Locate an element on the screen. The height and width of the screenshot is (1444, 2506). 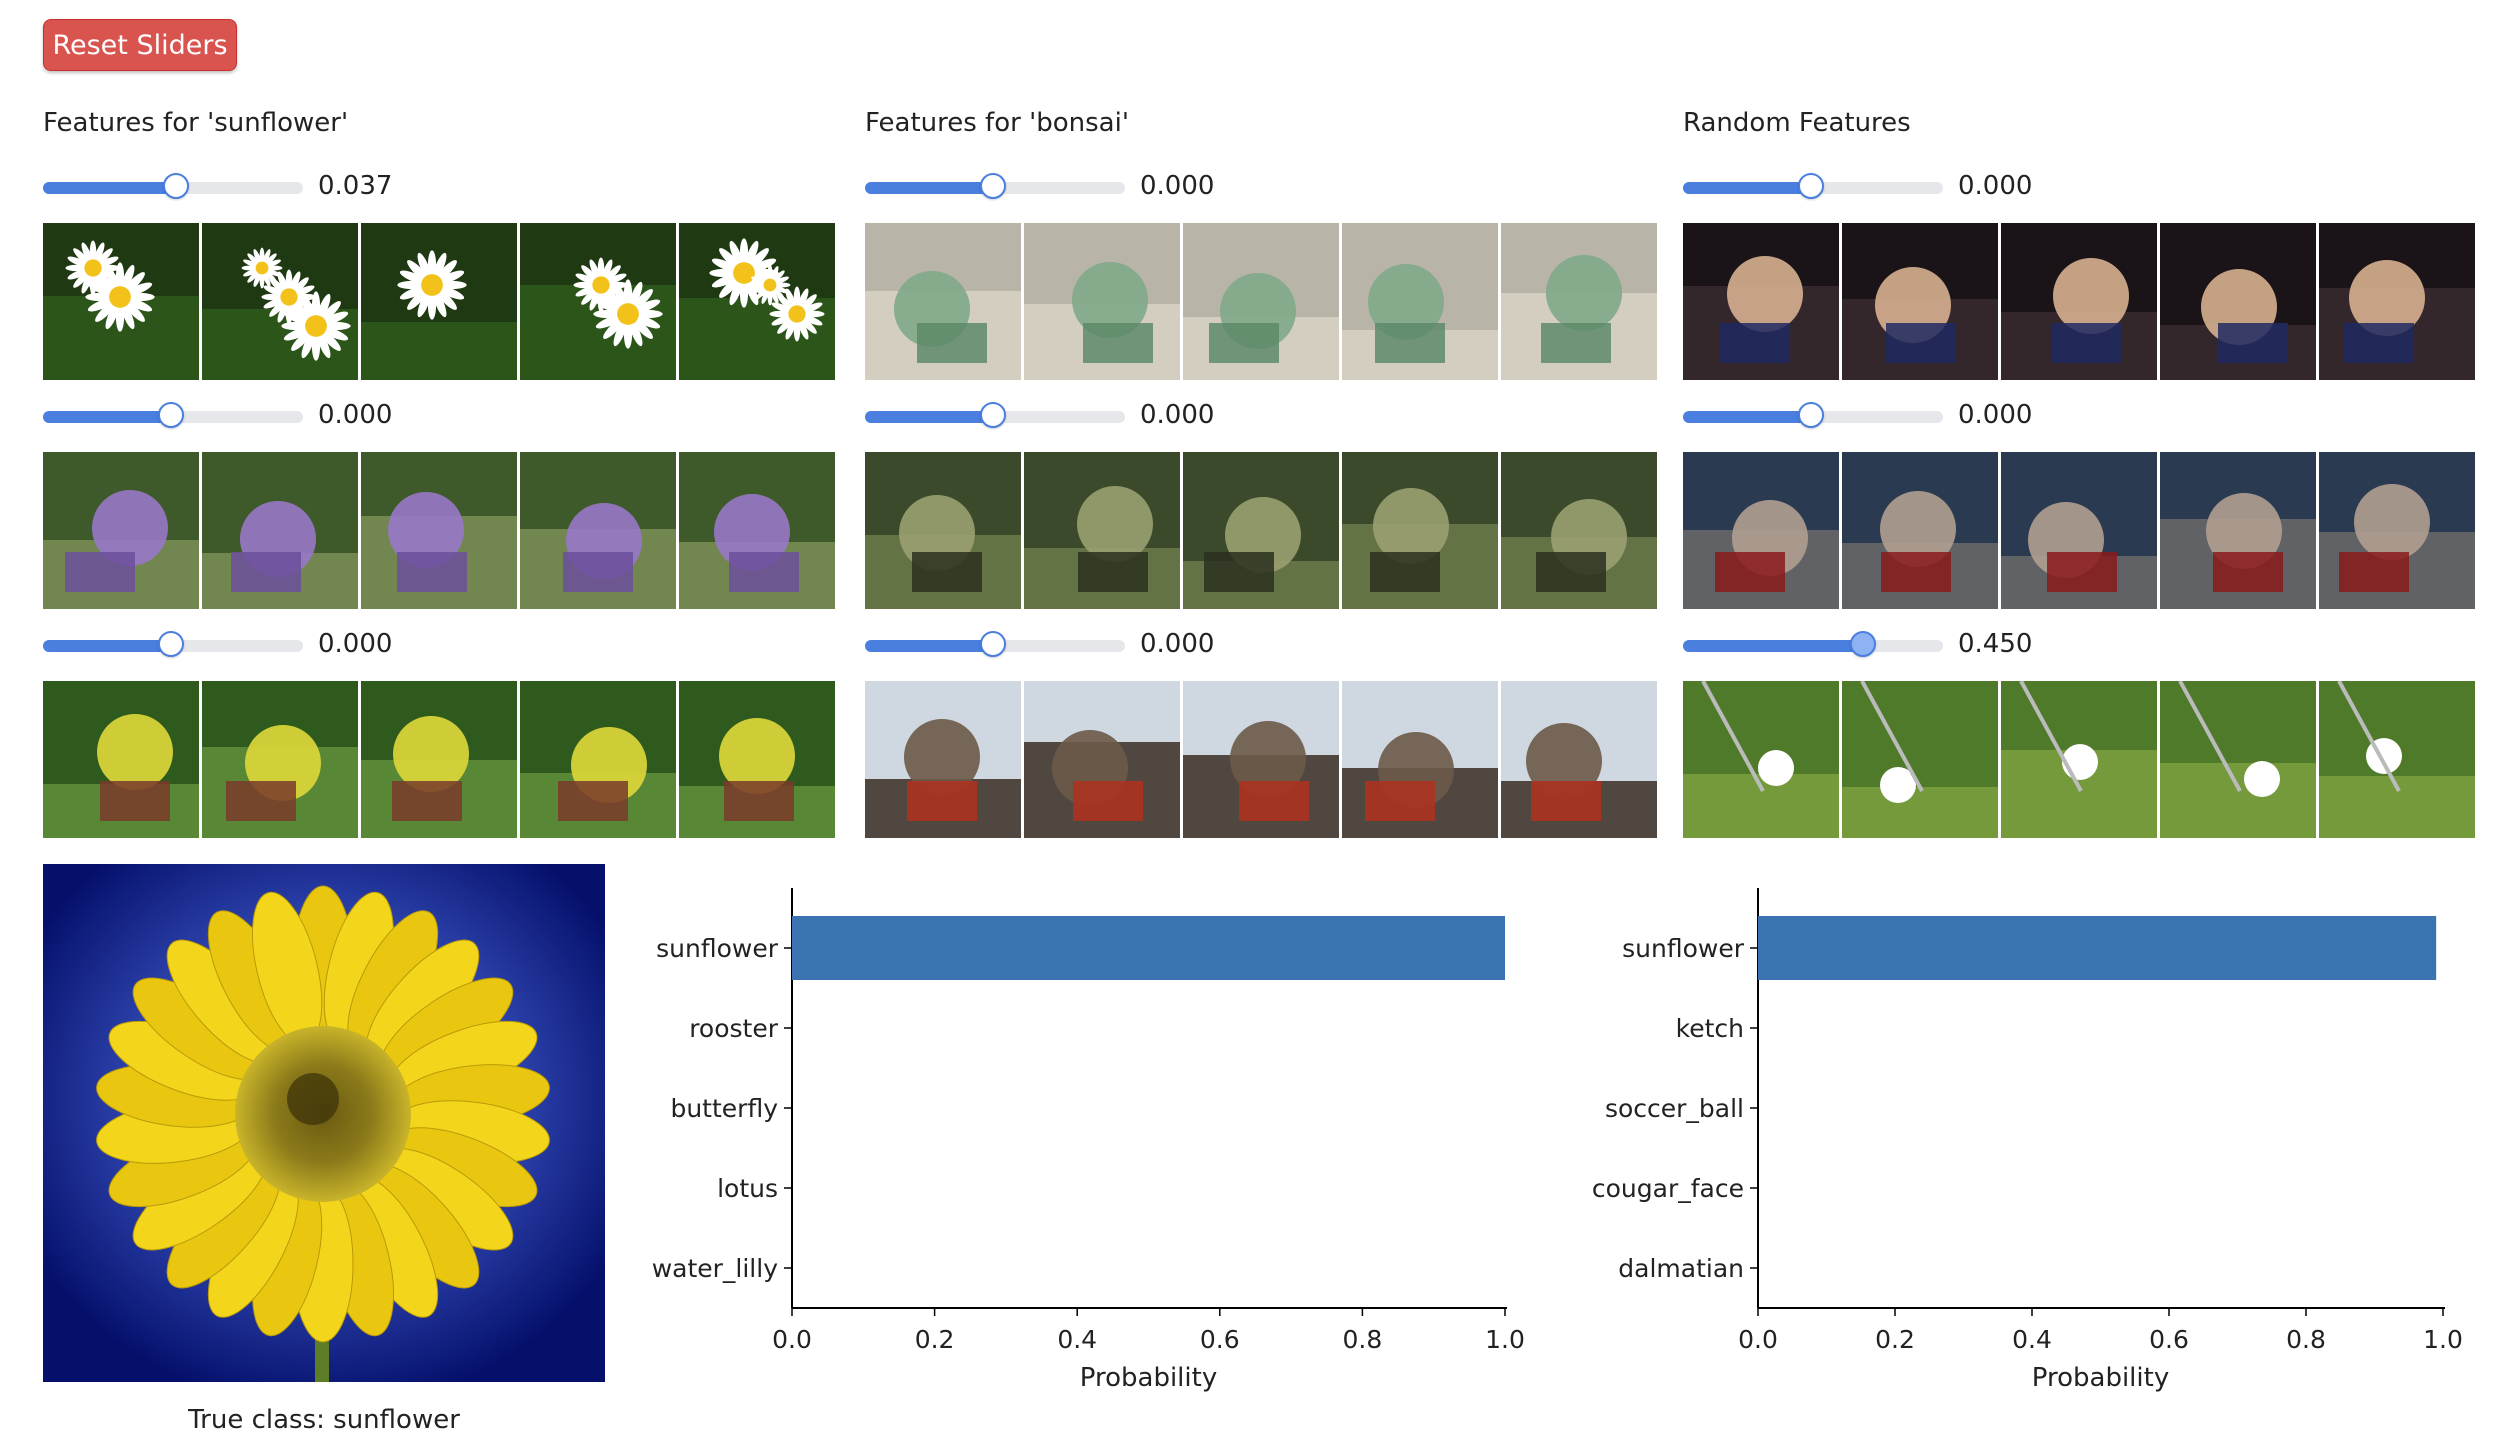
slider-value: 0.037 is located at coordinates (355, 186).